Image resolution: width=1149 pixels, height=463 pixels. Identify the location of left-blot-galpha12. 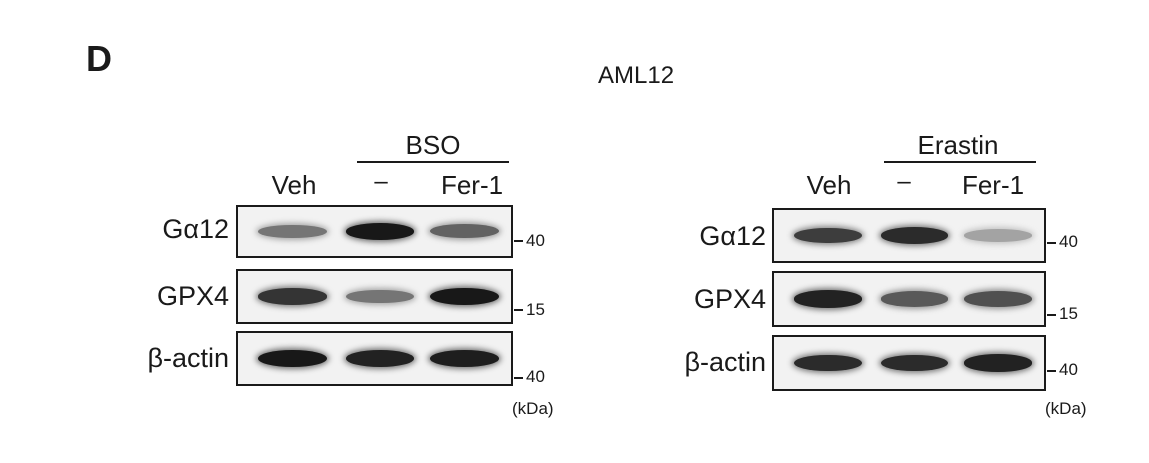
(374, 231).